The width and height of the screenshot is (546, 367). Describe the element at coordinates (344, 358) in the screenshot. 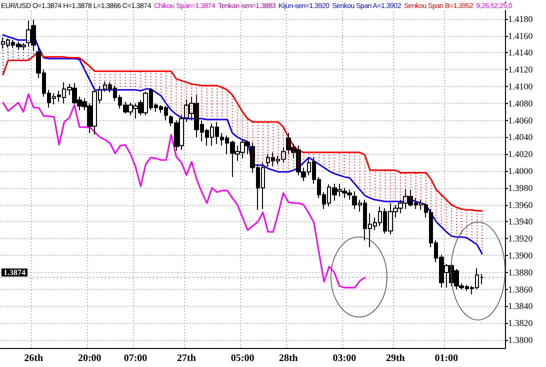

I see `x-tick-label: 03:00` at that location.